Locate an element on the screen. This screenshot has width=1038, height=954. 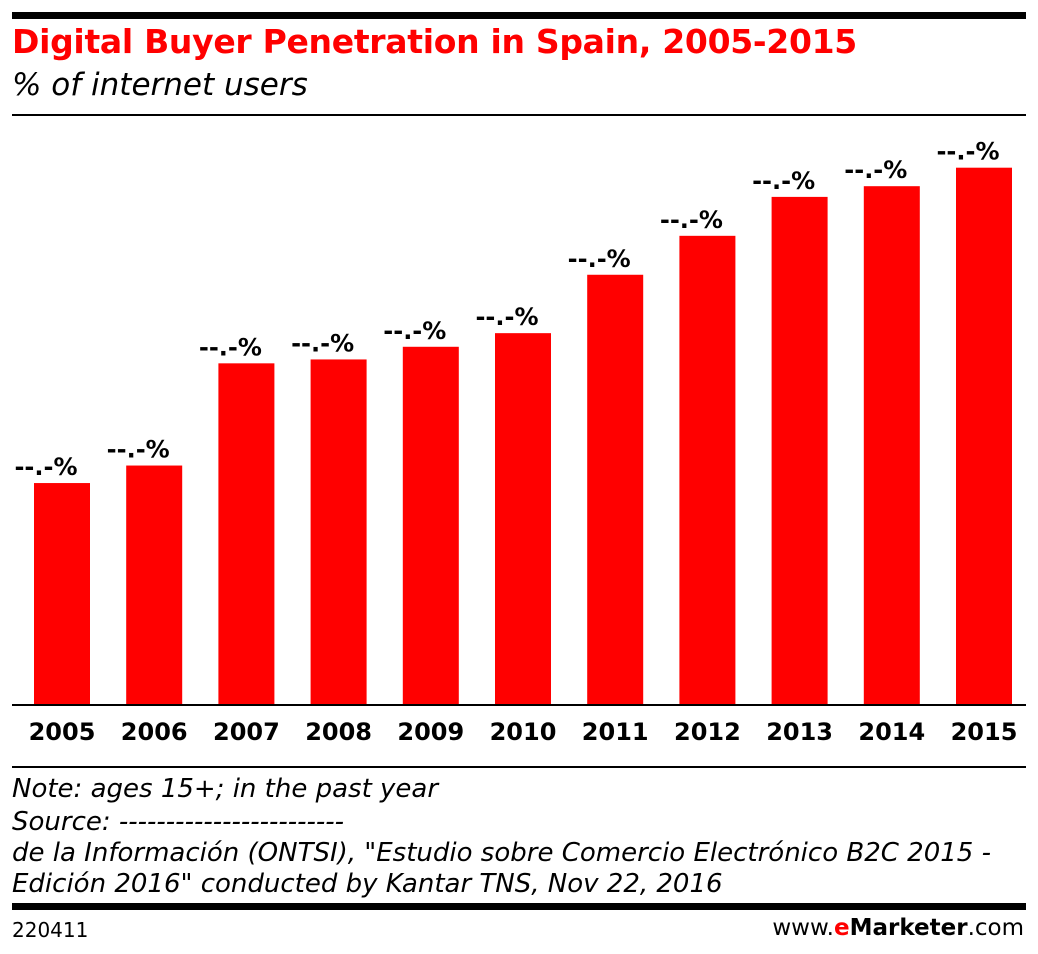
bar-2007 is located at coordinates (246, 533).